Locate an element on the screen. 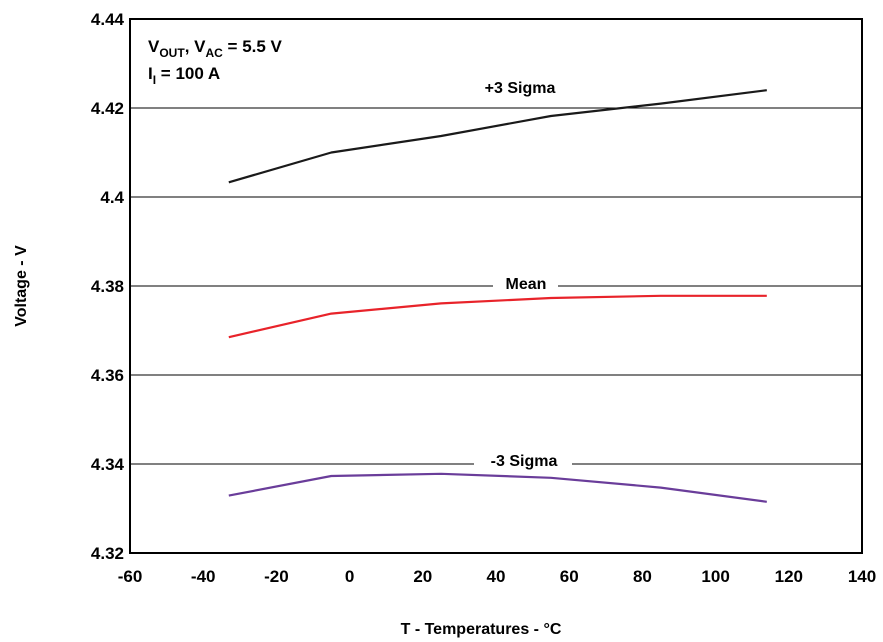 This screenshot has width=883, height=642. x-tick-label-3: 0 is located at coordinates (349, 576).